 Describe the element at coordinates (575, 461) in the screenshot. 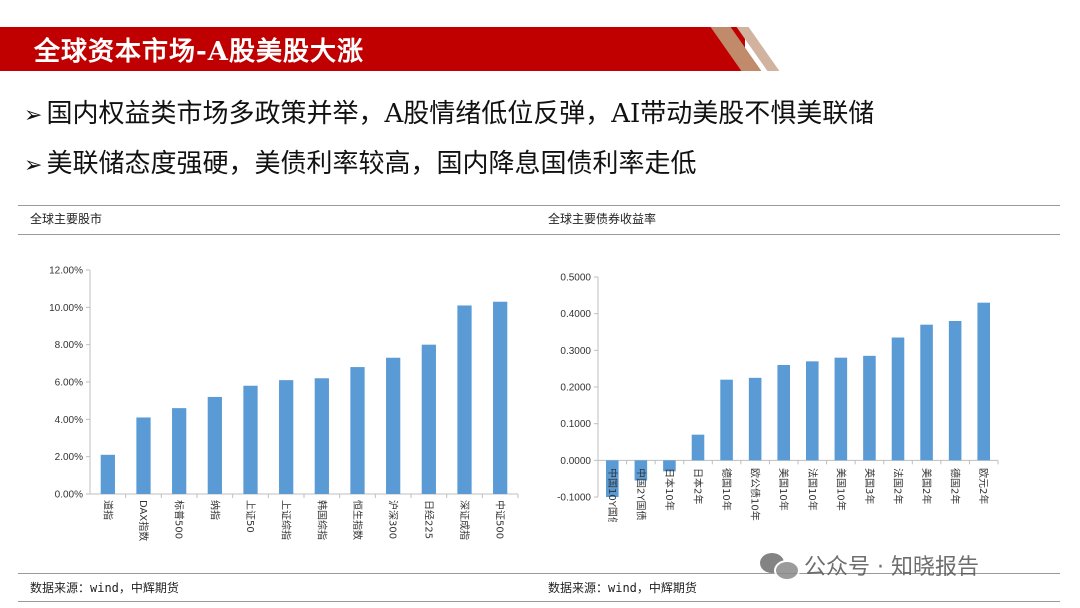

I see `y-tick-label: 0.0000` at that location.